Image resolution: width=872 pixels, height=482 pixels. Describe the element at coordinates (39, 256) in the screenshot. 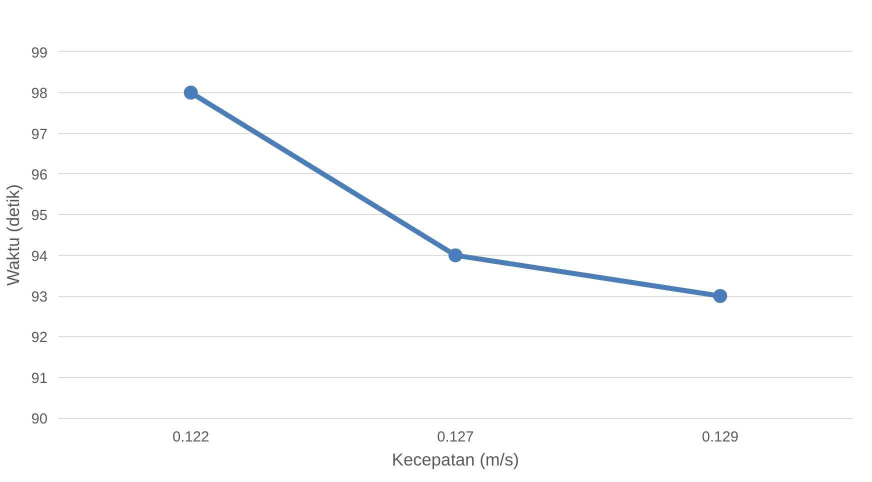

I see `y-tick-label: 94` at that location.